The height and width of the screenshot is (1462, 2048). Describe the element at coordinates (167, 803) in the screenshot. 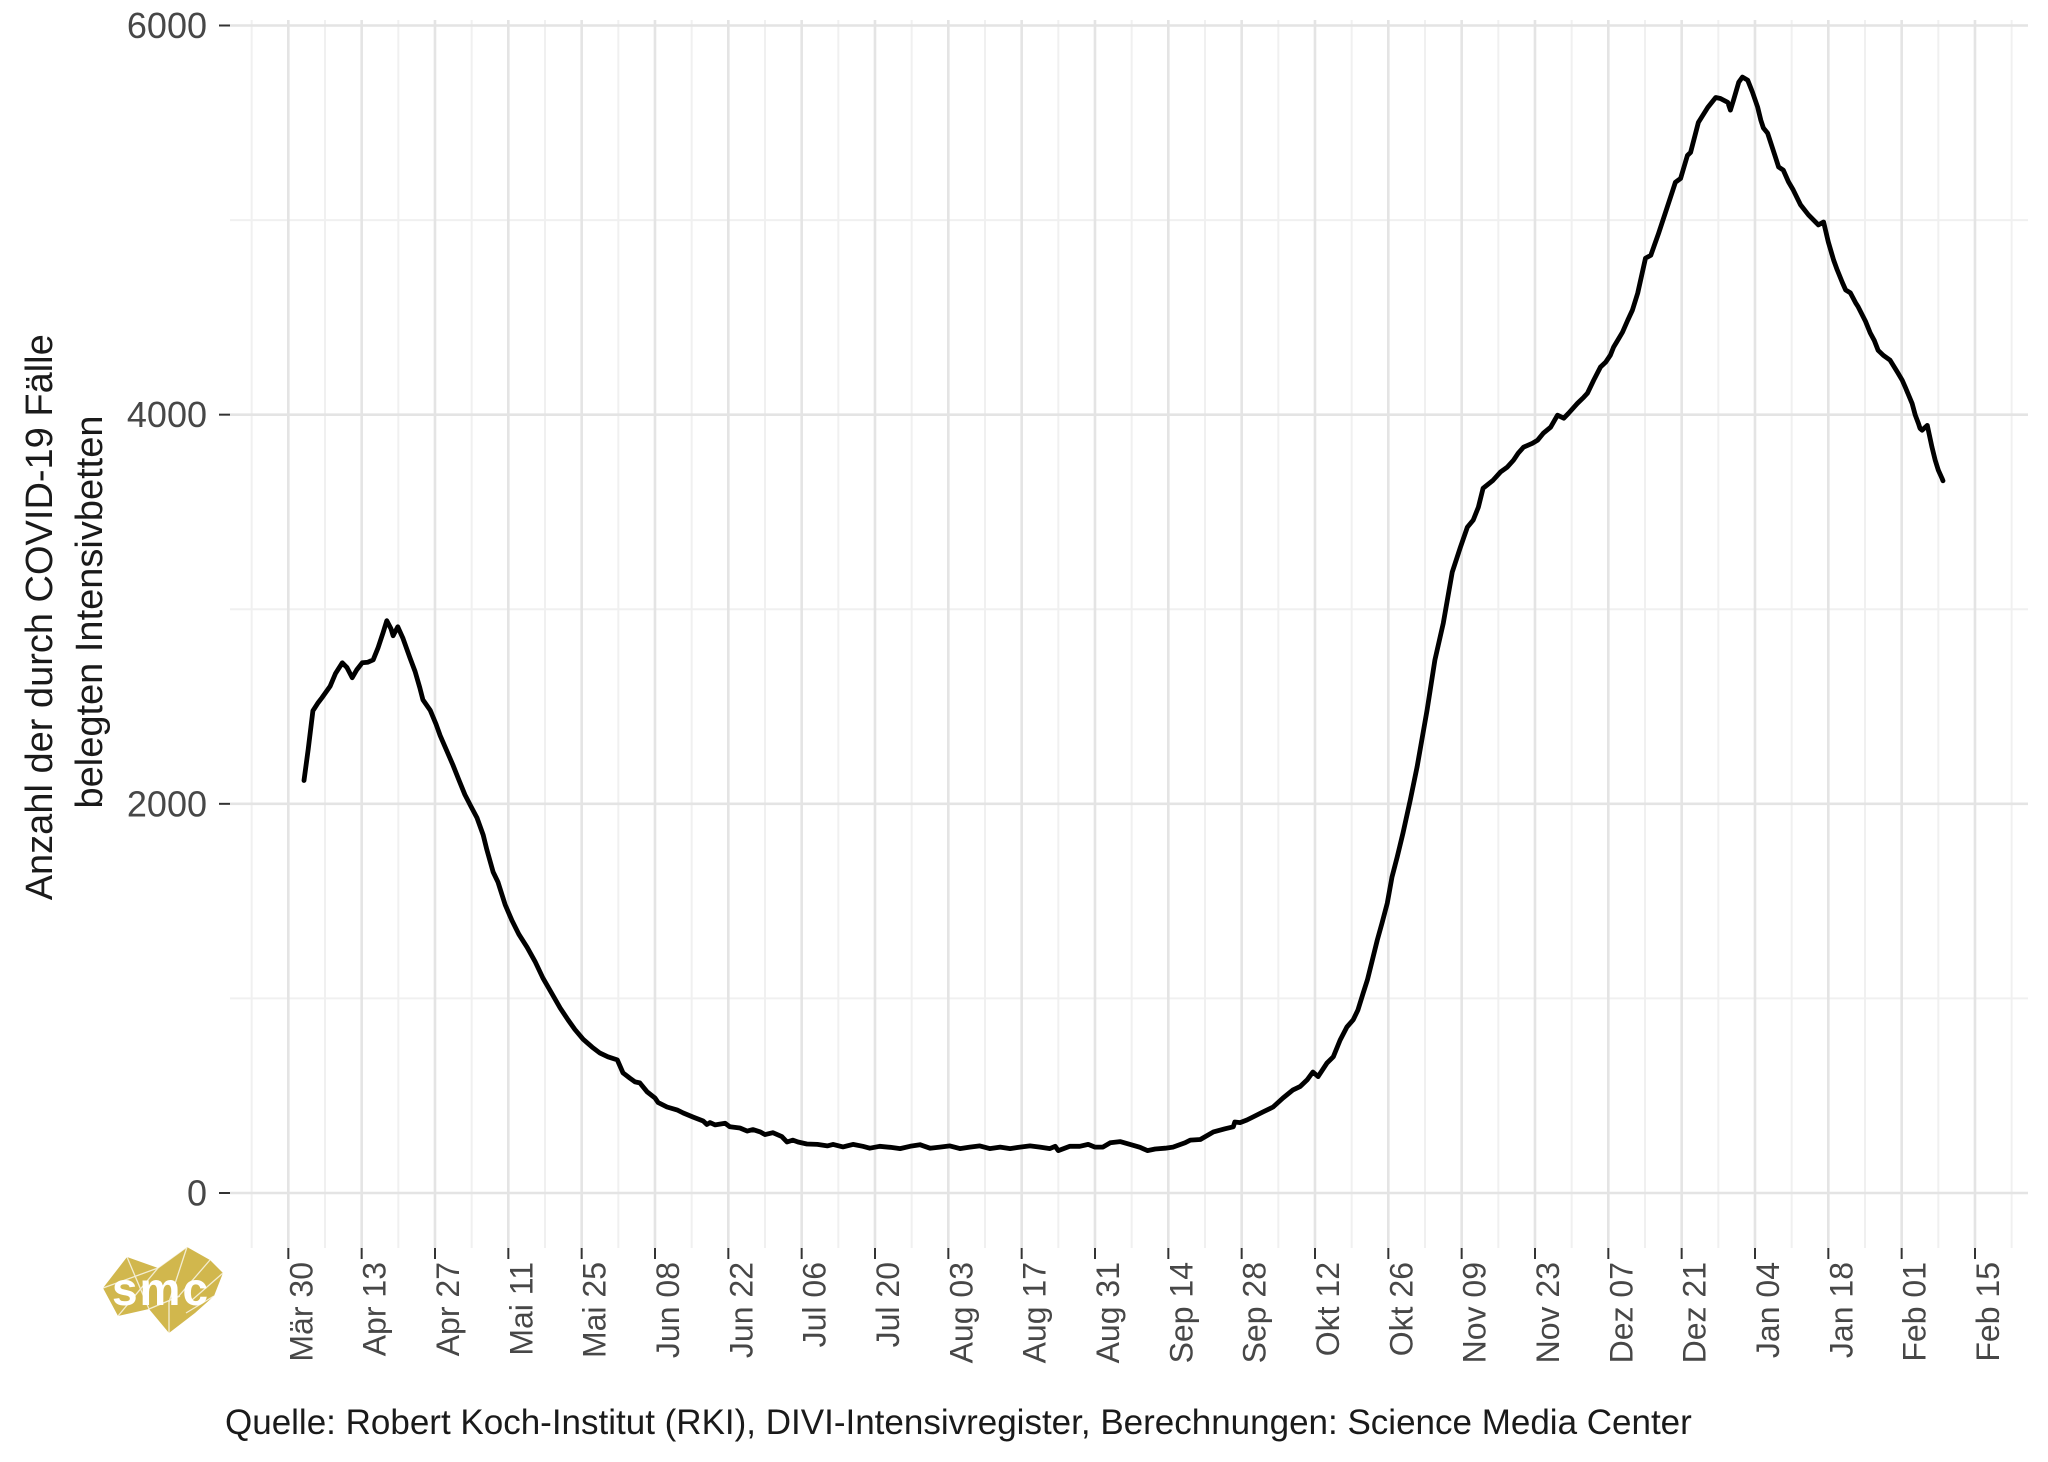

I see `y-tick-label: 2000` at that location.